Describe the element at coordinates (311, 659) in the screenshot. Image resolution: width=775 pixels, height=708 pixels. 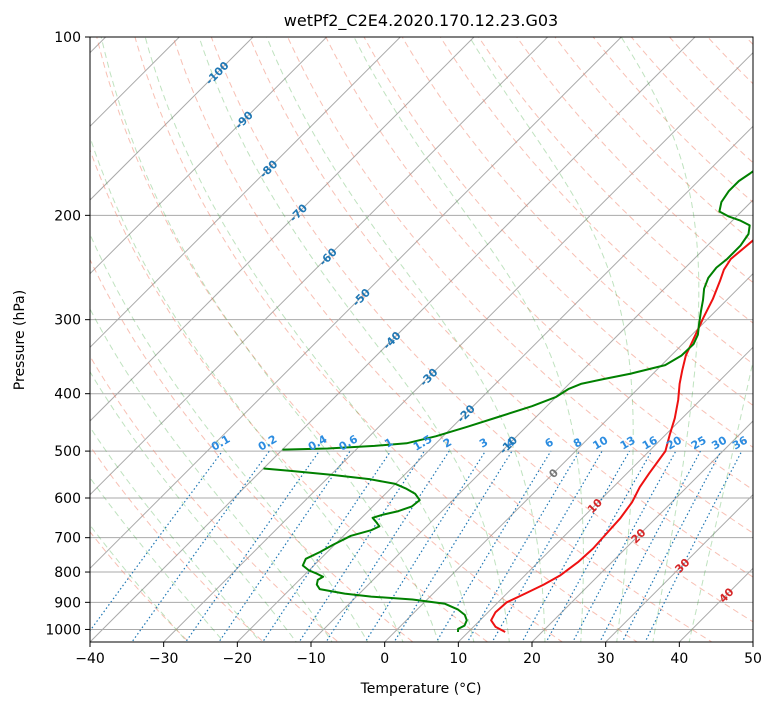
I see `x-tick-label: −10` at that location.